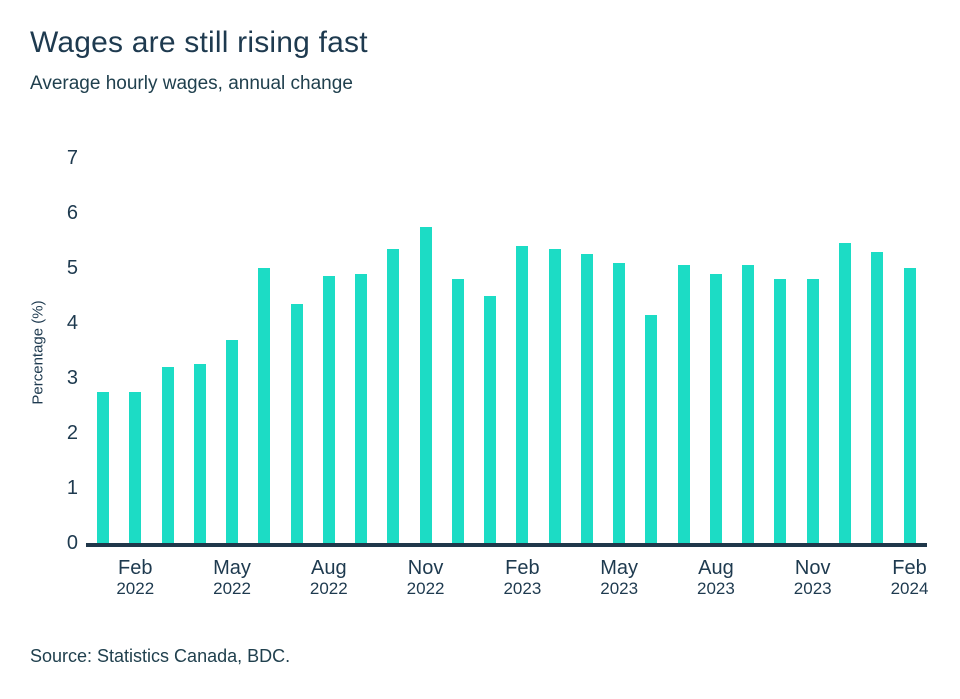  What do you see at coordinates (72, 543) in the screenshot?
I see `y-tick-label: 0` at bounding box center [72, 543].